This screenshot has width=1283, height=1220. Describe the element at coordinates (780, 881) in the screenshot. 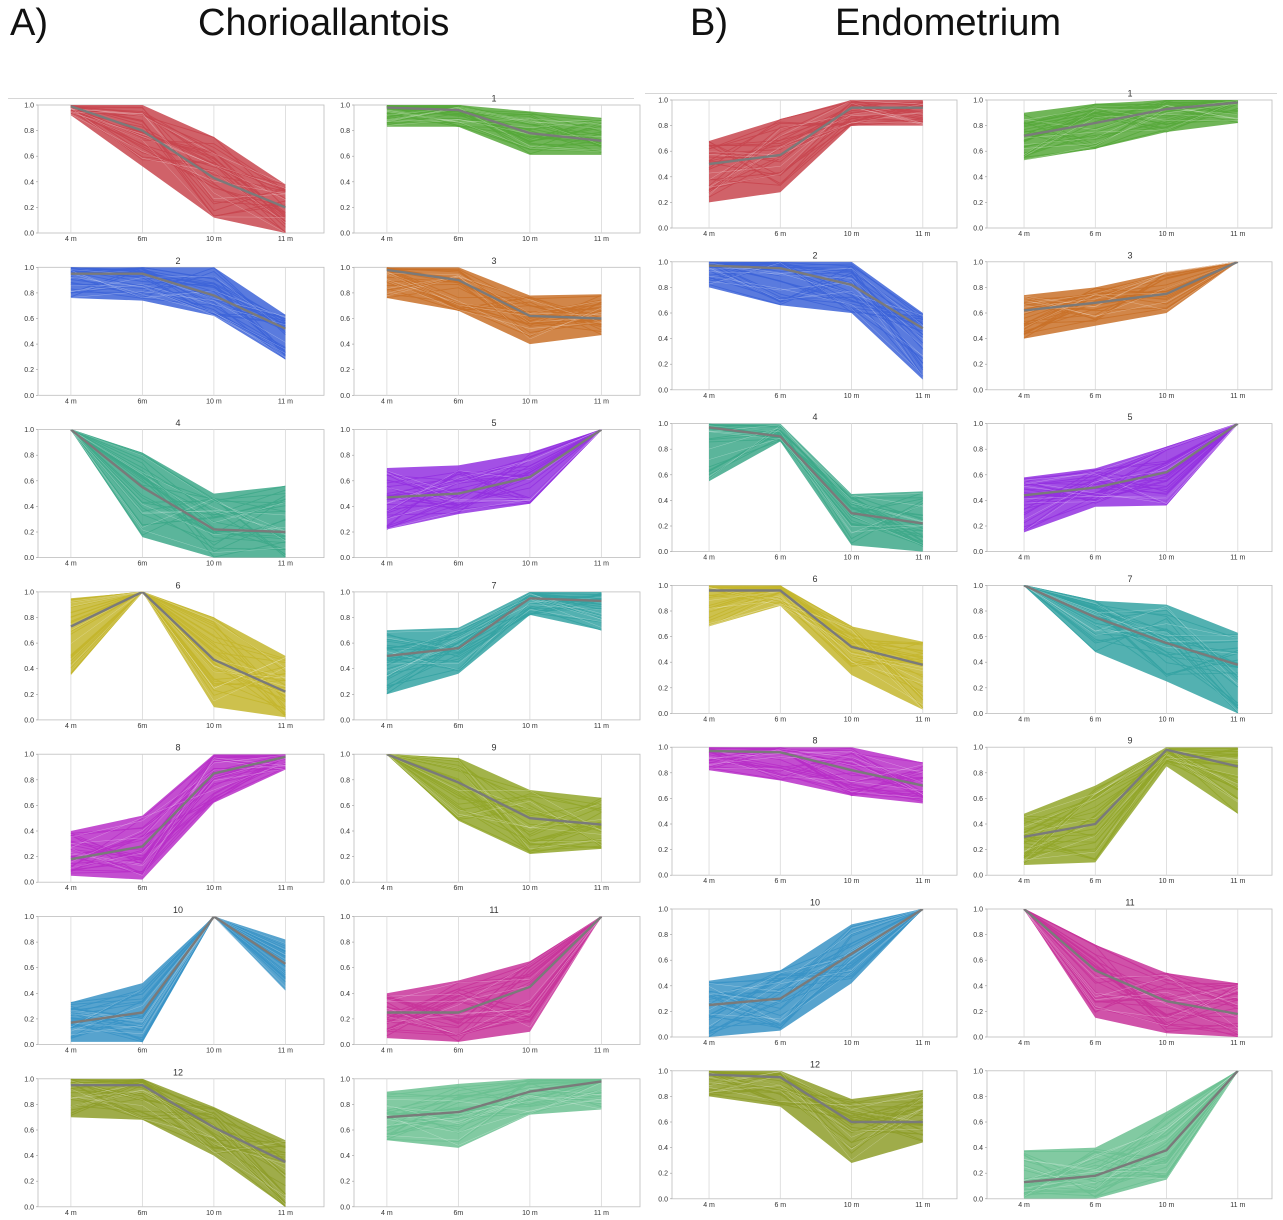

I see `x-tick-label: 6 m` at that location.